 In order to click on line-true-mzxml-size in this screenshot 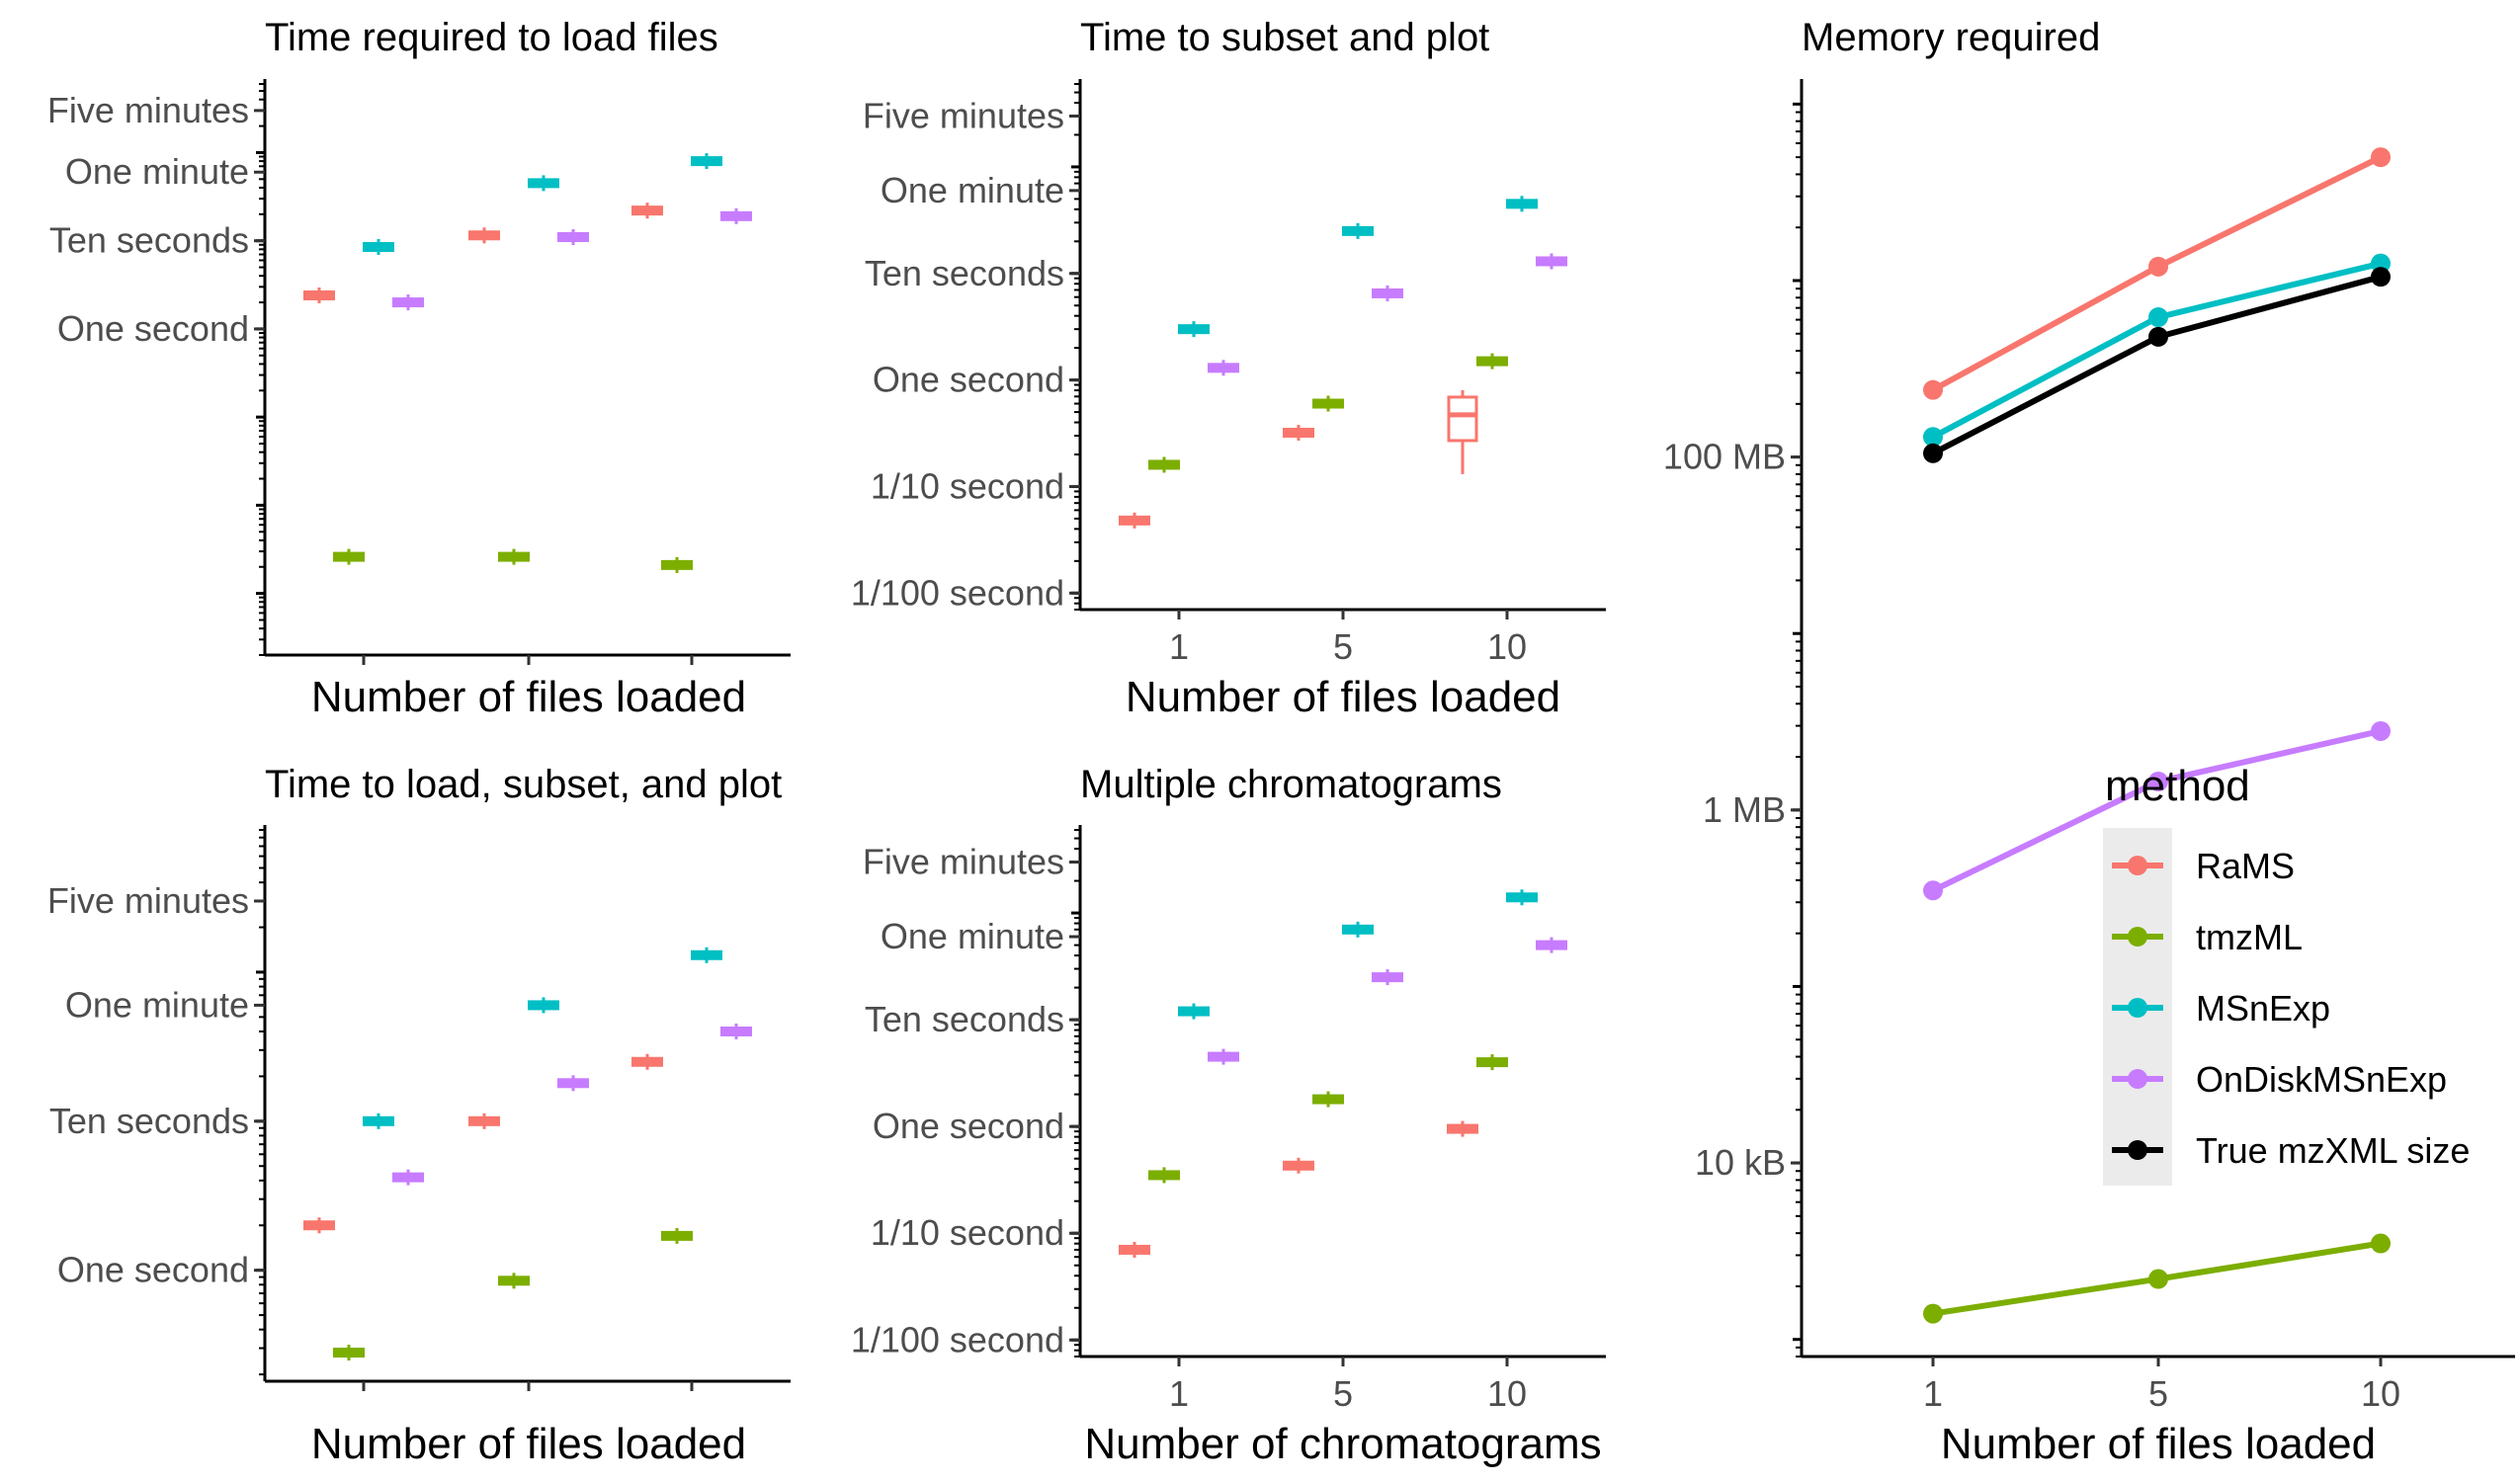, I will do `click(2156, 365)`.